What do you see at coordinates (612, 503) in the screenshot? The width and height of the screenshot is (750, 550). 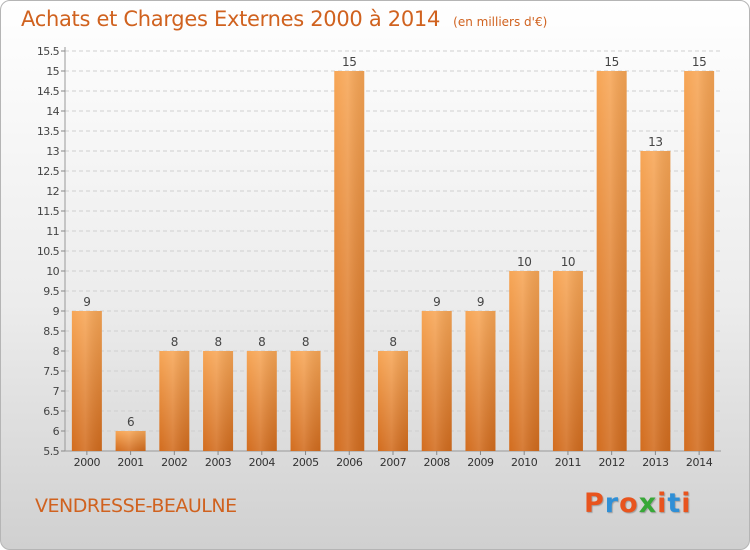 I see `brand-logo-letter: r` at bounding box center [612, 503].